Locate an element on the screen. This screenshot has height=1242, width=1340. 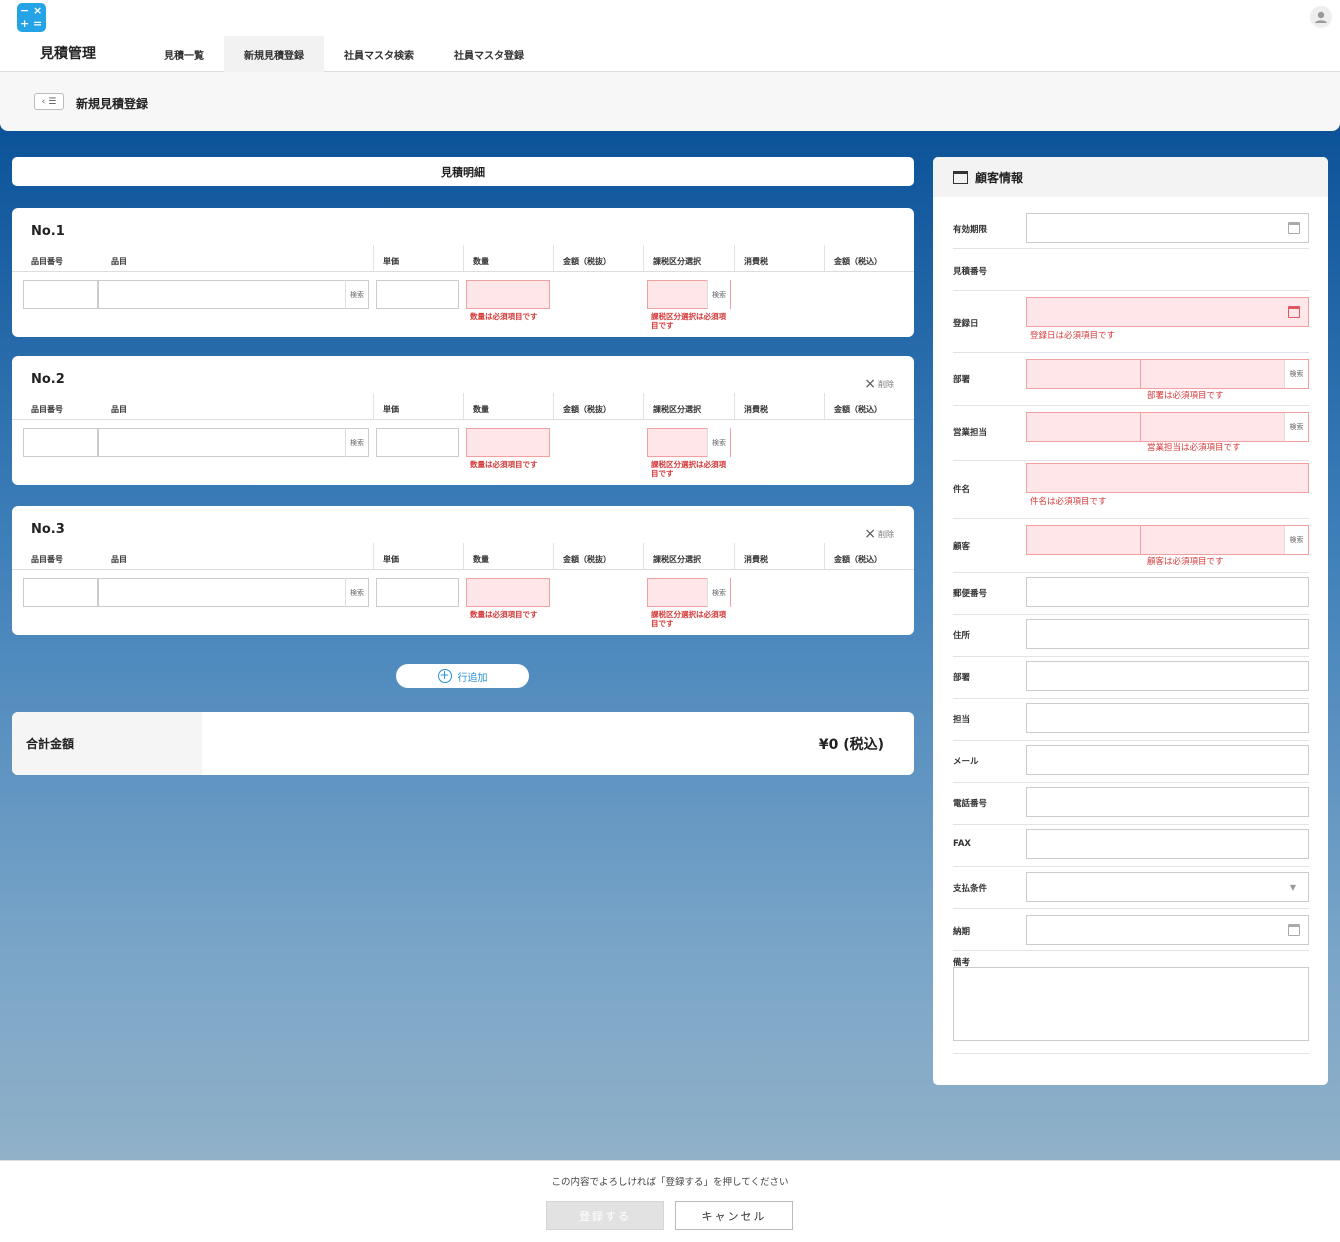
sales-rep-input: 検索 is located at coordinates (1167, 427).